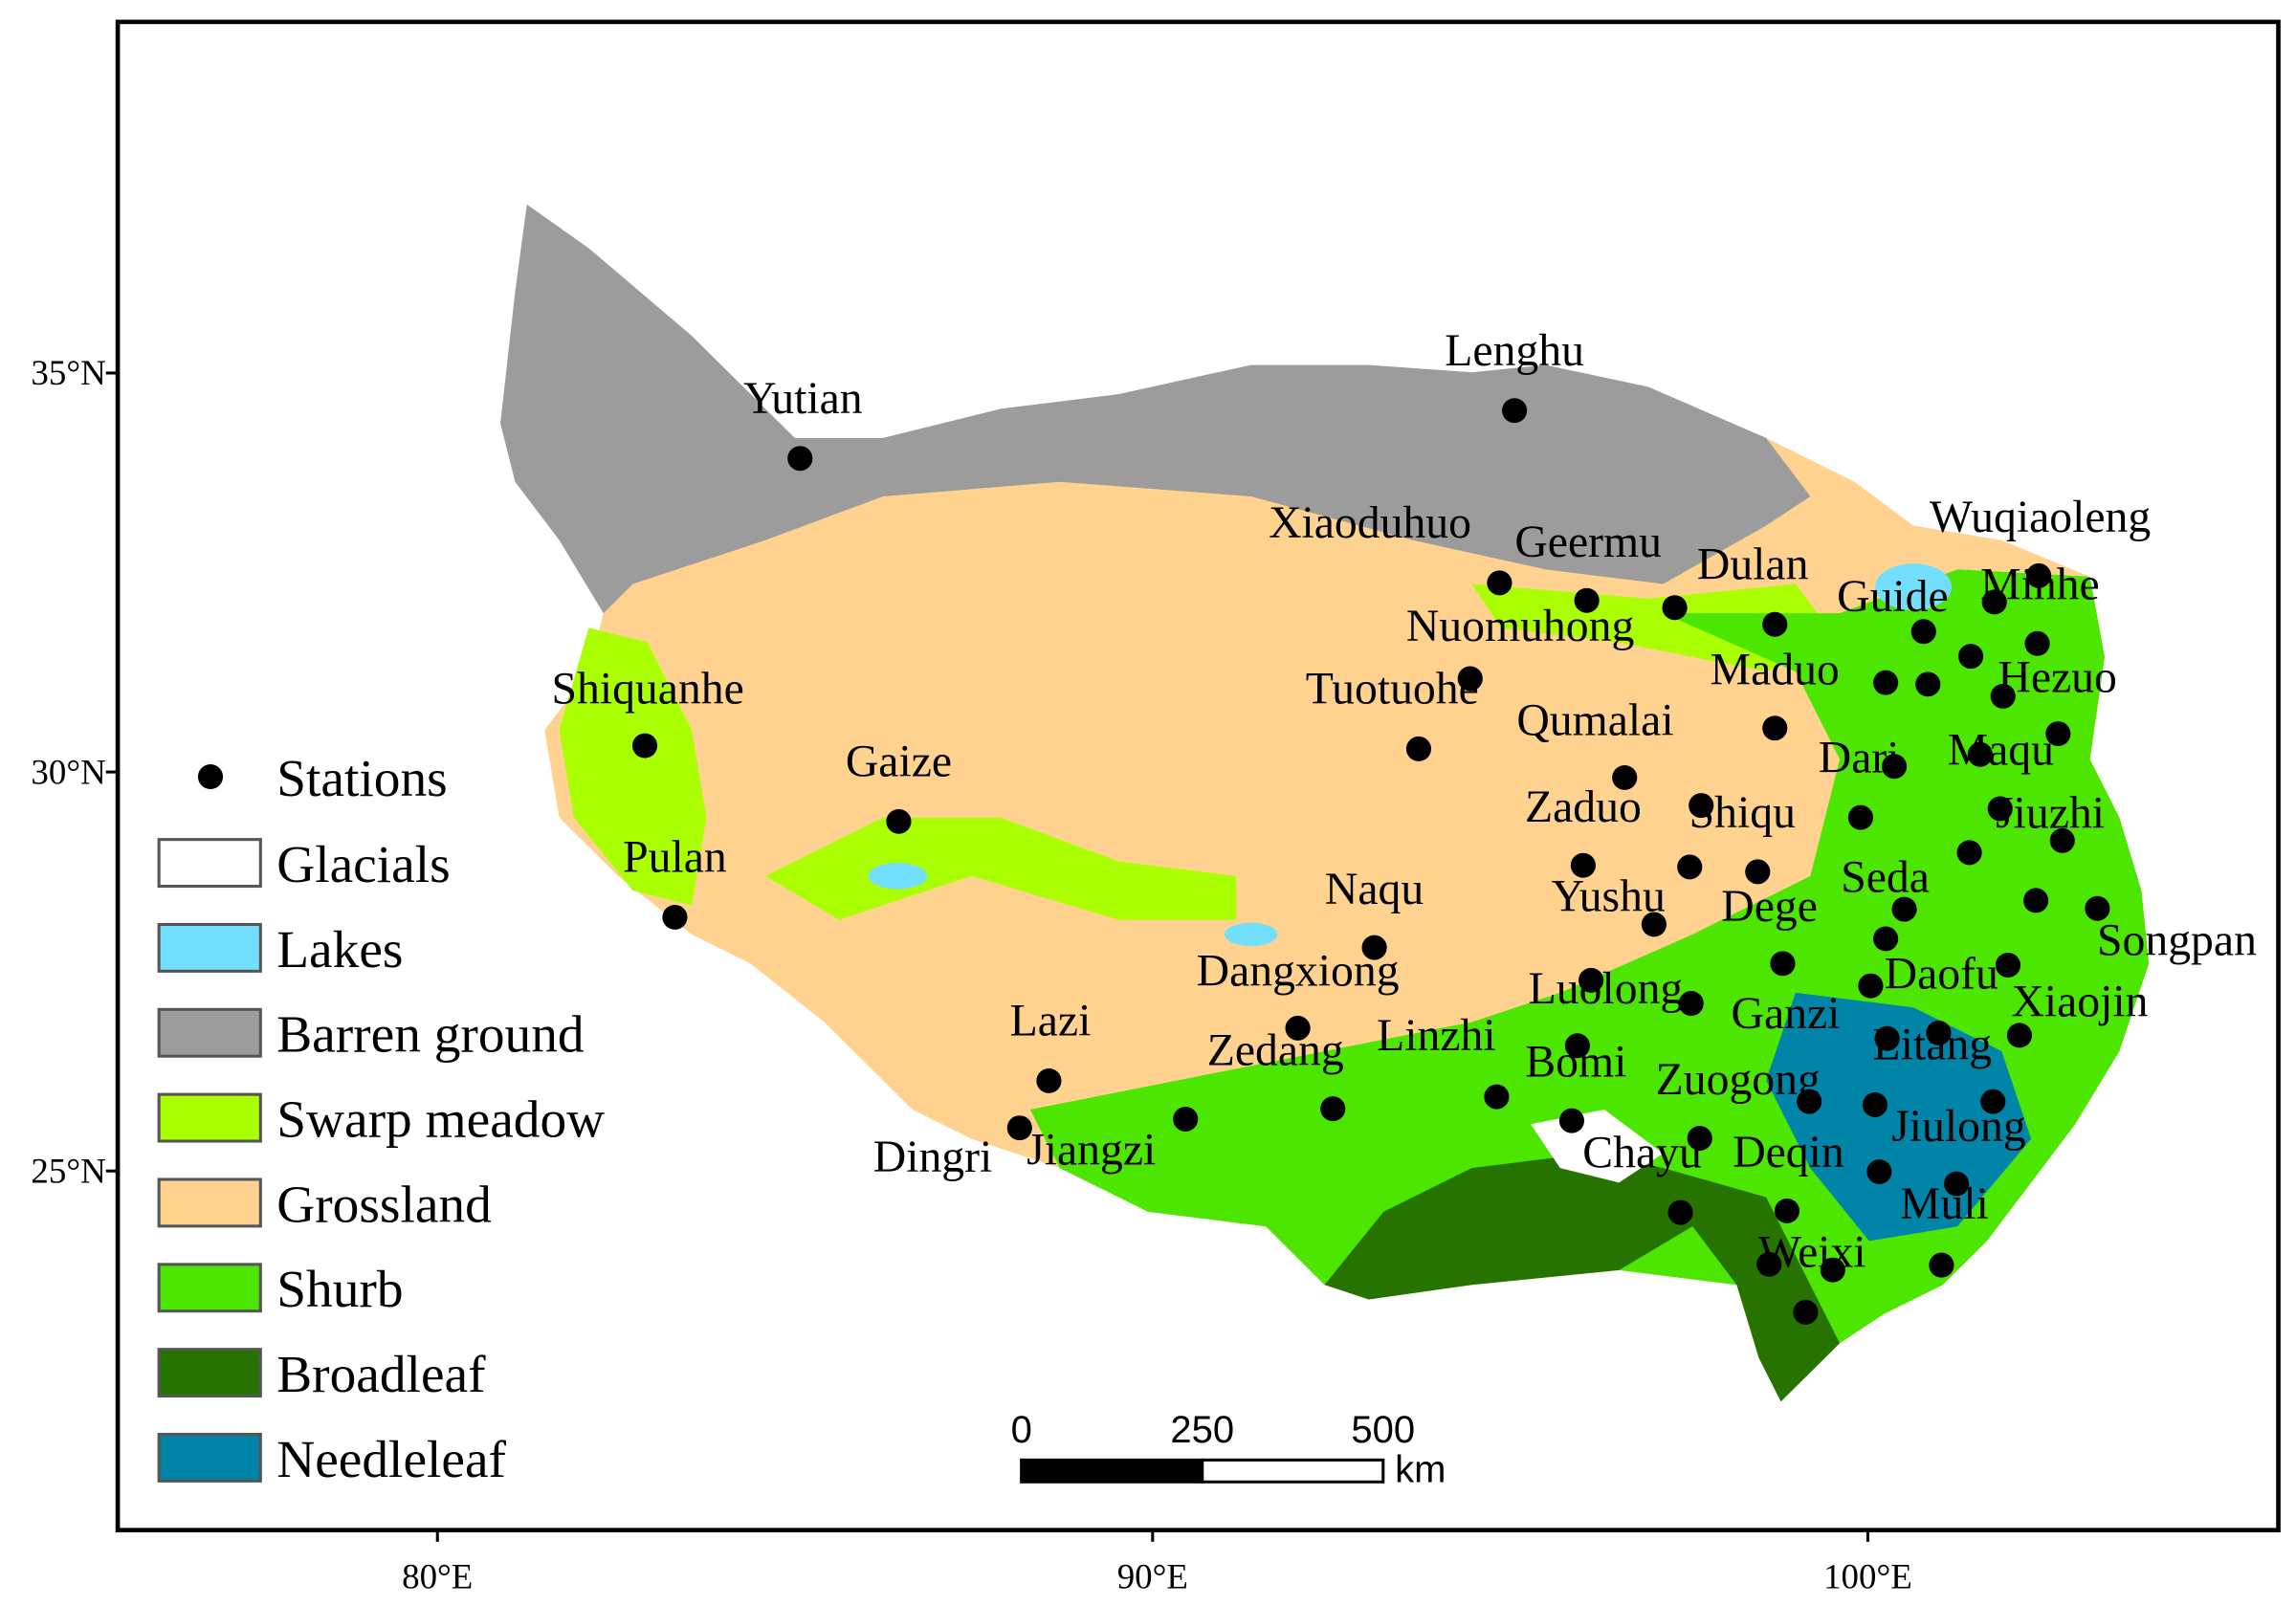 The height and width of the screenshot is (1606, 2296). What do you see at coordinates (1293, 1471) in the screenshot?
I see `scale-segment` at bounding box center [1293, 1471].